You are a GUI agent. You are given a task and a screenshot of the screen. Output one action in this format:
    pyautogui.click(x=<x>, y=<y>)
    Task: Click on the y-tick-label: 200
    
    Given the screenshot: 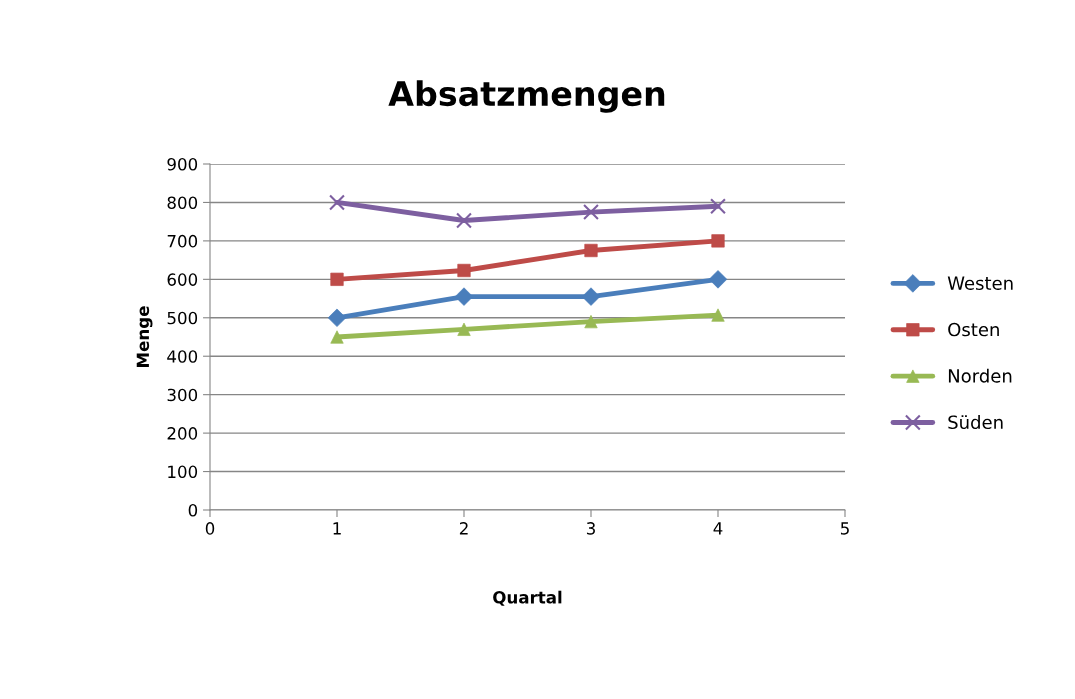 What is the action you would take?
    pyautogui.click(x=182, y=433)
    